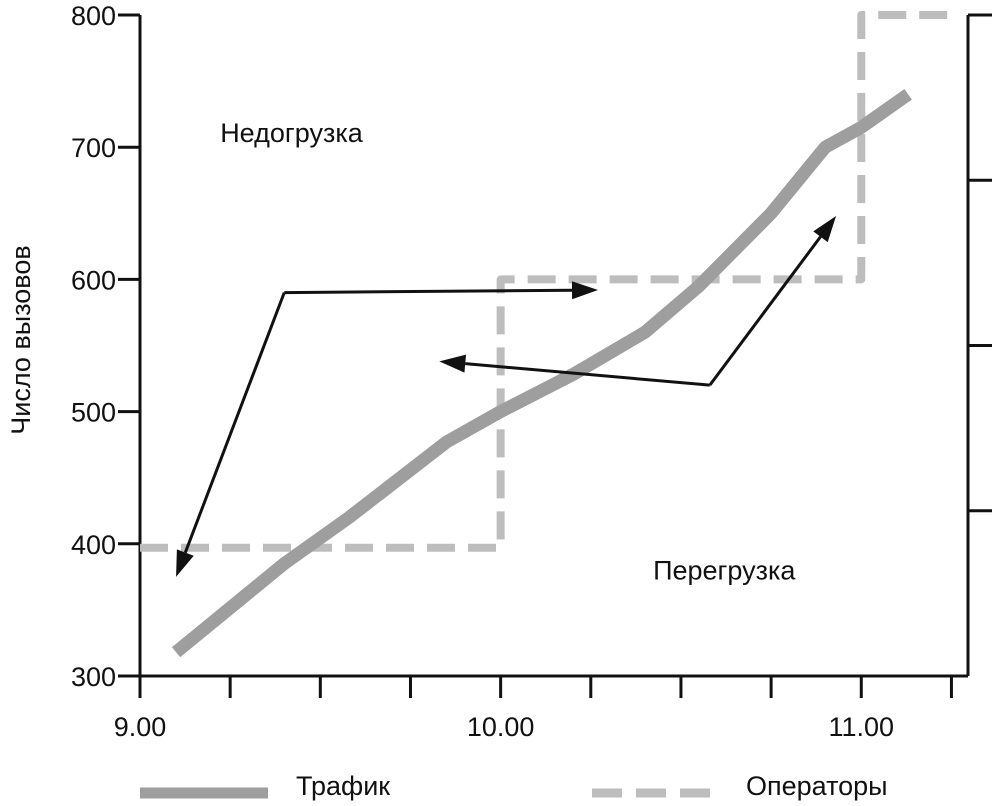  Describe the element at coordinates (21, 339) in the screenshot. I see `y-axis-label: Число вызовов` at that location.